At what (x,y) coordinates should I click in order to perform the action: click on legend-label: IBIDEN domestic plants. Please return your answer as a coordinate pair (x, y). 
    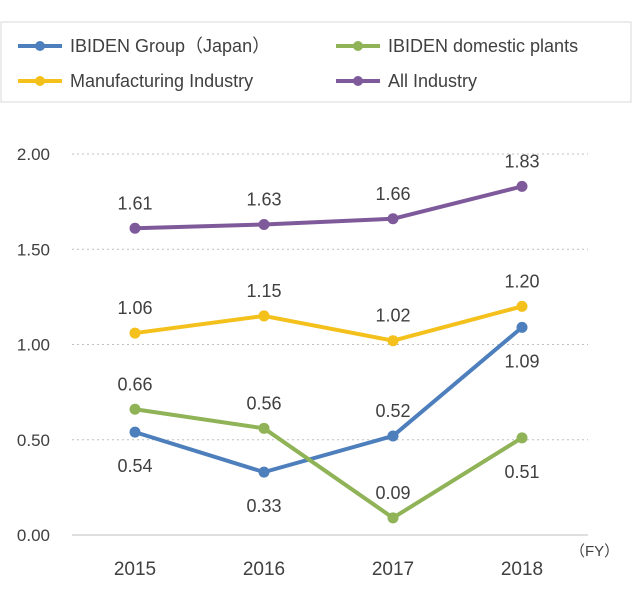
    Looking at the image, I should click on (483, 46).